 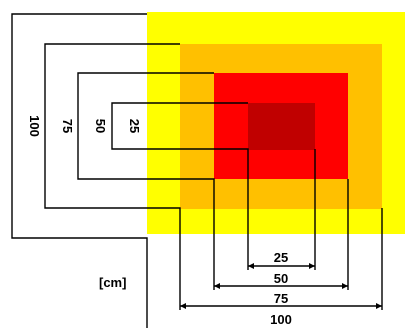 I want to click on label-horizontal-100: 100, so click(x=281, y=319).